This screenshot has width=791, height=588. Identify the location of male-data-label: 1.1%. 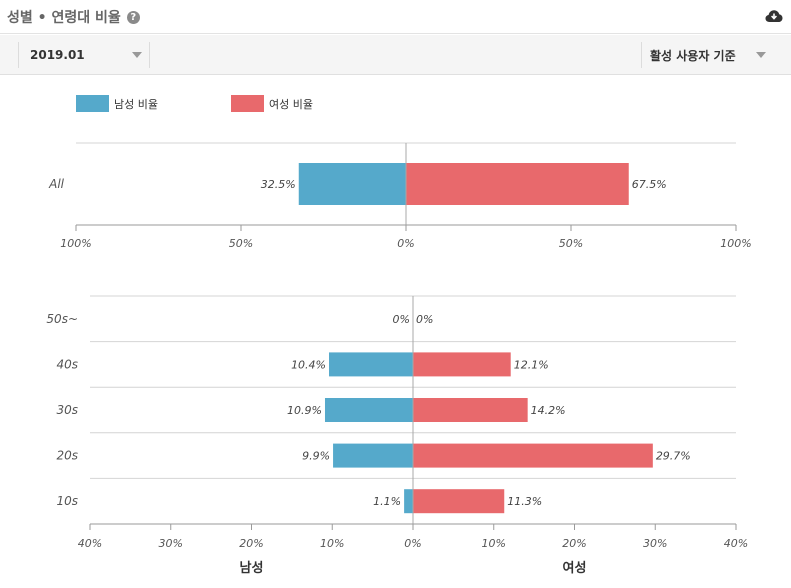
(387, 501).